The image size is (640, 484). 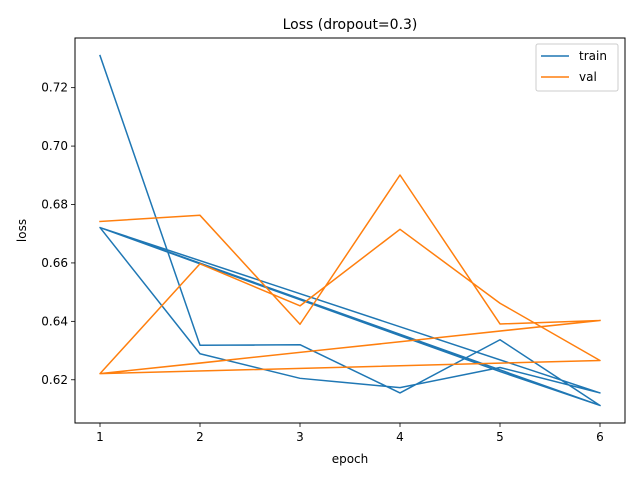 I want to click on x-tick-label: 6, so click(x=600, y=437).